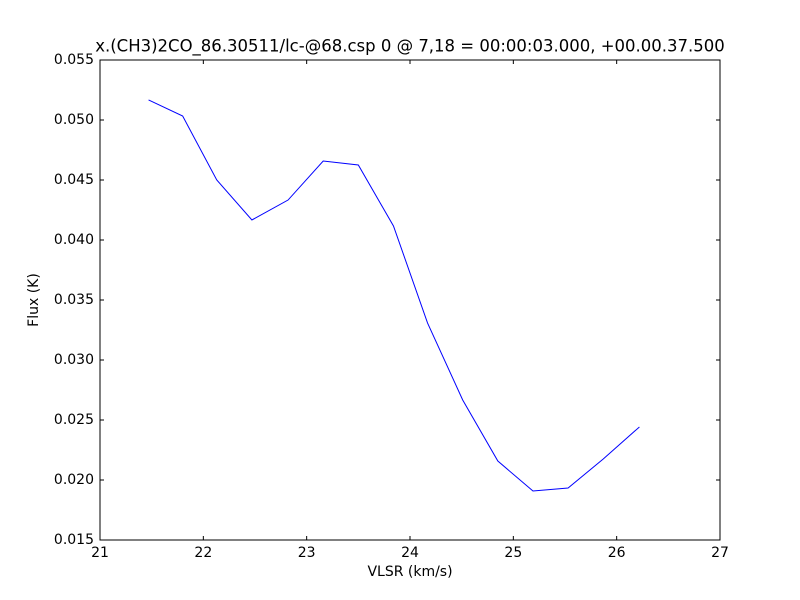 The height and width of the screenshot is (600, 800). Describe the element at coordinates (74, 180) in the screenshot. I see `y-tick-label: 0.045` at that location.